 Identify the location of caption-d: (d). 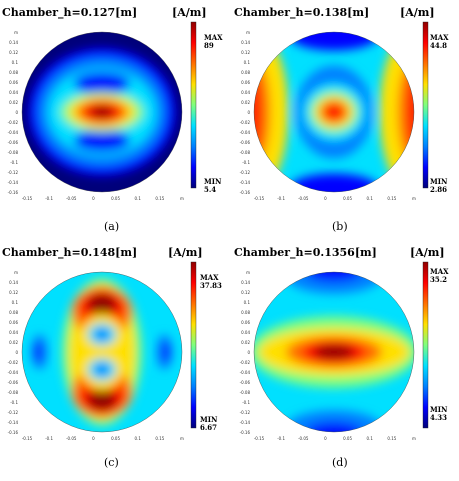
(340, 462).